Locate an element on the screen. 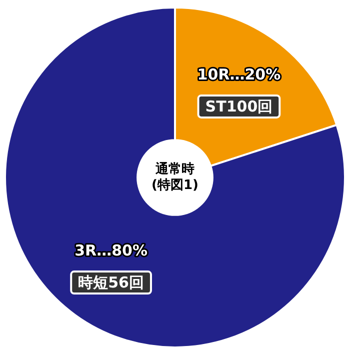 The height and width of the screenshot is (355, 350). text: 時短56回 is located at coordinates (111, 282).